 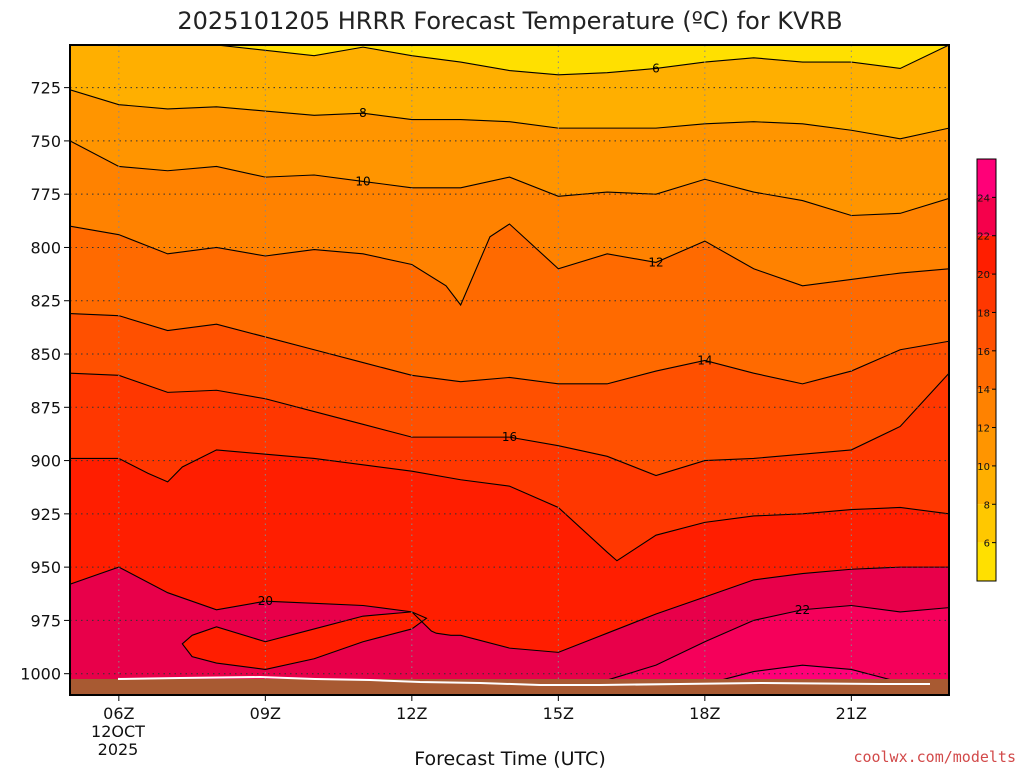 I want to click on y-tick-label-950: 950, so click(x=45, y=567).